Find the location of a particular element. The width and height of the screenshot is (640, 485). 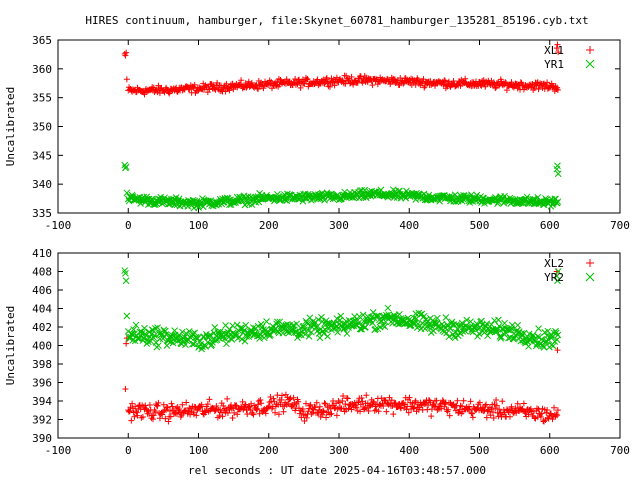

x-tick-label: 0 is located at coordinates (128, 225).